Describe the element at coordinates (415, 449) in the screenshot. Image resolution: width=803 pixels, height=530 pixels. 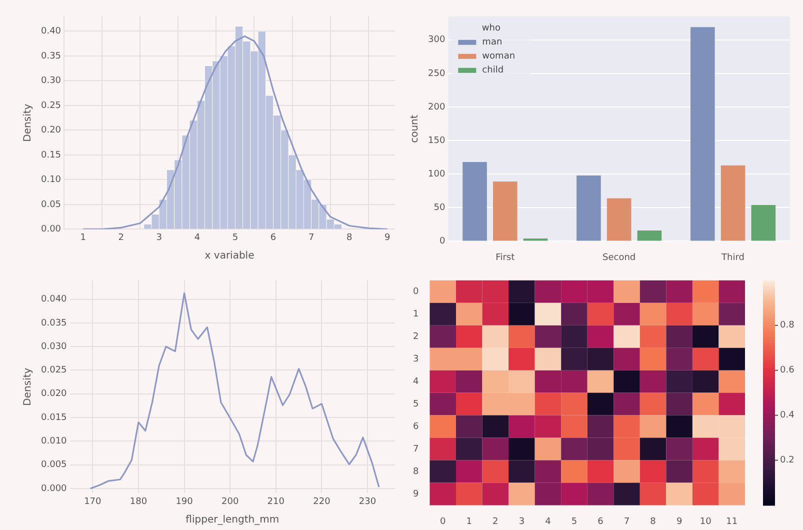
I see `y-tick-label: 7` at that location.